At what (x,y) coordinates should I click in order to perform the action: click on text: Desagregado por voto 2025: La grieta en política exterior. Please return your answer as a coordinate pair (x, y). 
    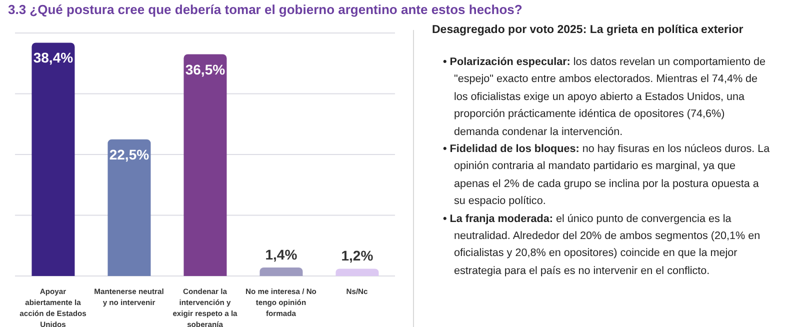
    Looking at the image, I should click on (588, 30).